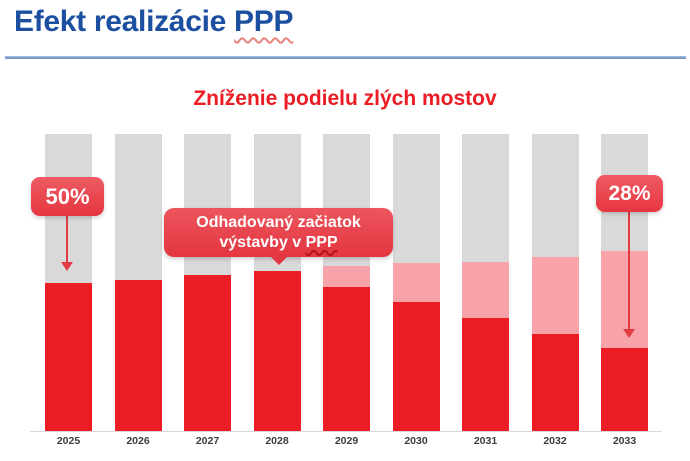 This screenshot has width=690, height=461. I want to click on x-axis-line, so click(346, 431).